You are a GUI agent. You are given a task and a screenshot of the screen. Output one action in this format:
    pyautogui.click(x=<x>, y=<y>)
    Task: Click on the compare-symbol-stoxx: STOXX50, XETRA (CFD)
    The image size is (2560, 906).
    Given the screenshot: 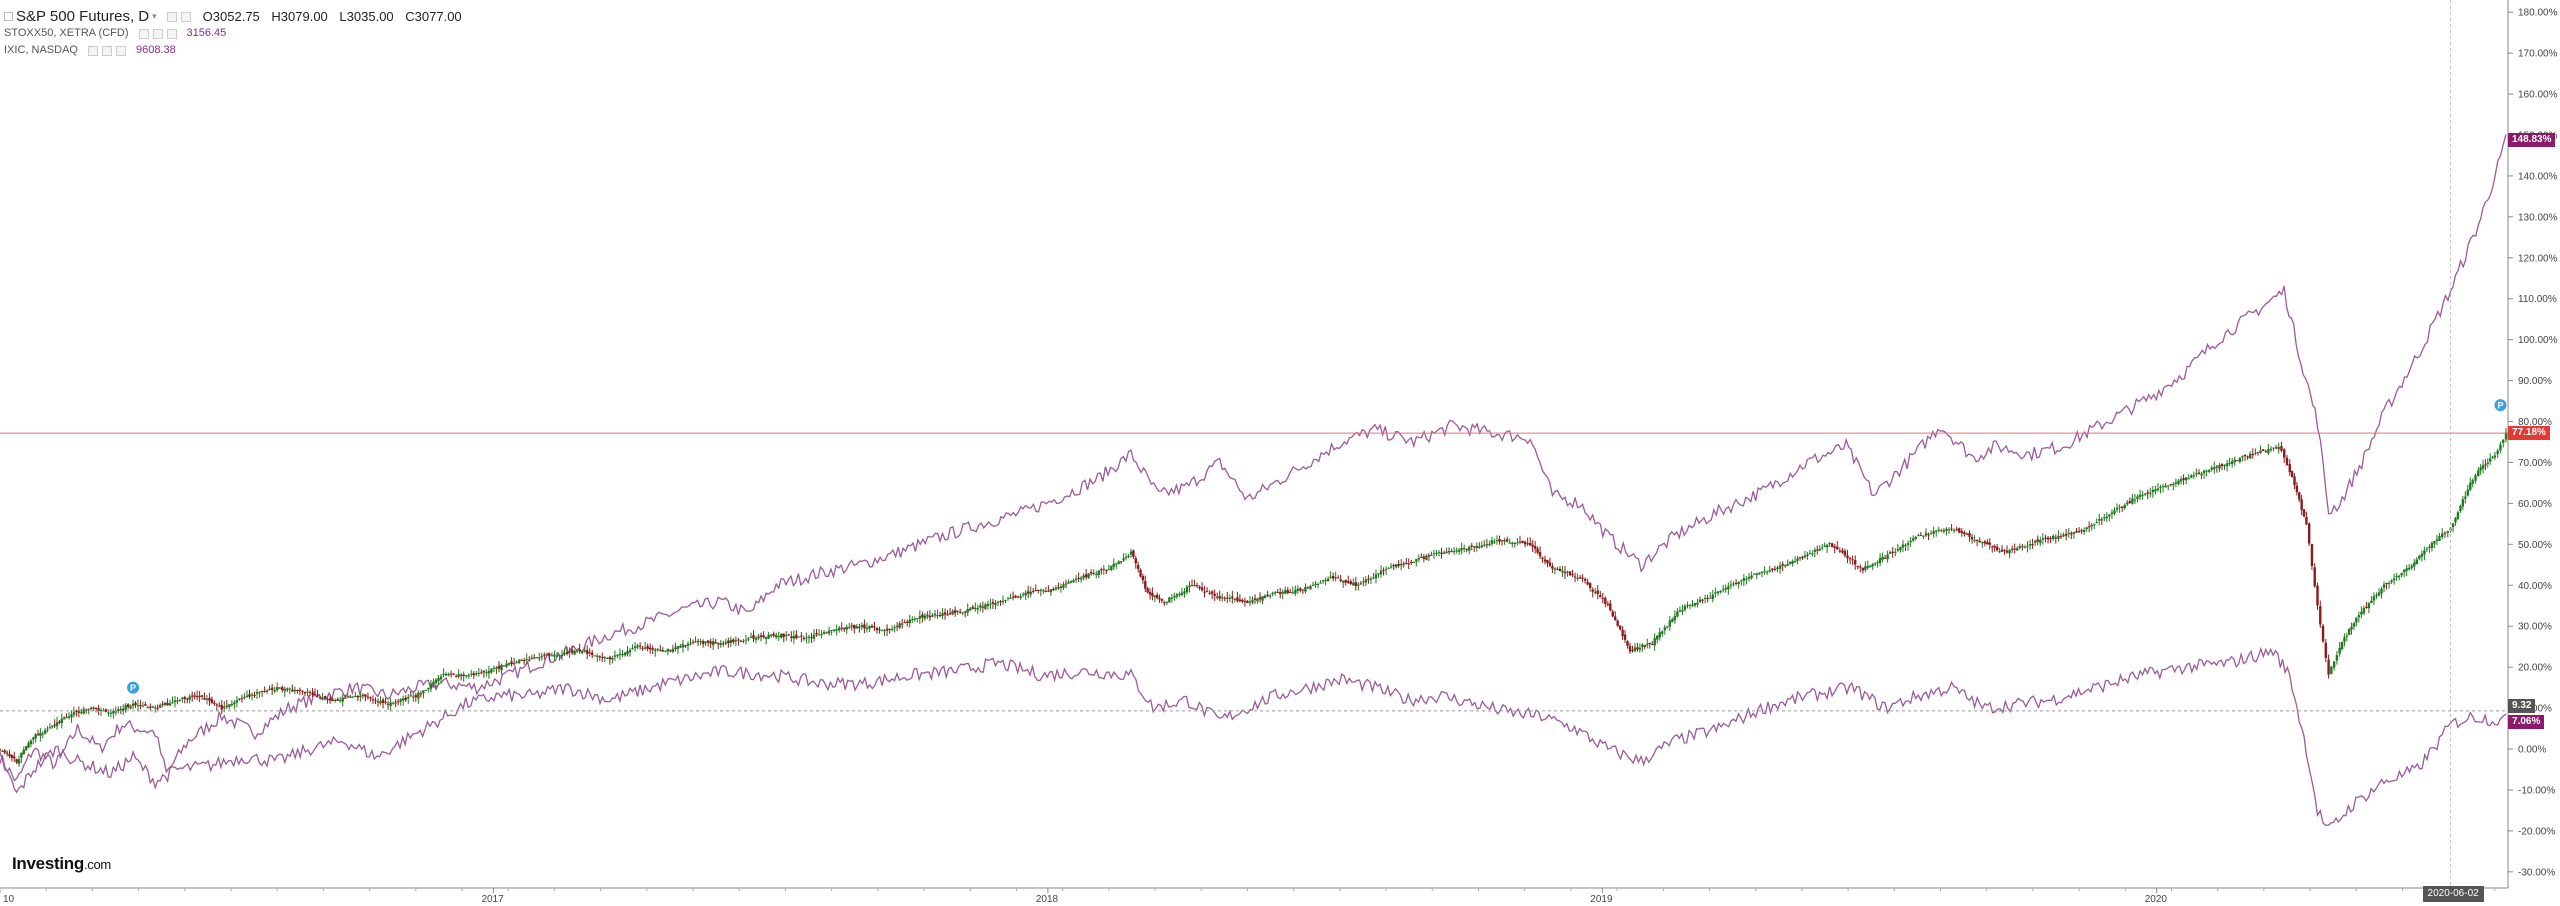 What is the action you would take?
    pyautogui.click(x=66, y=33)
    